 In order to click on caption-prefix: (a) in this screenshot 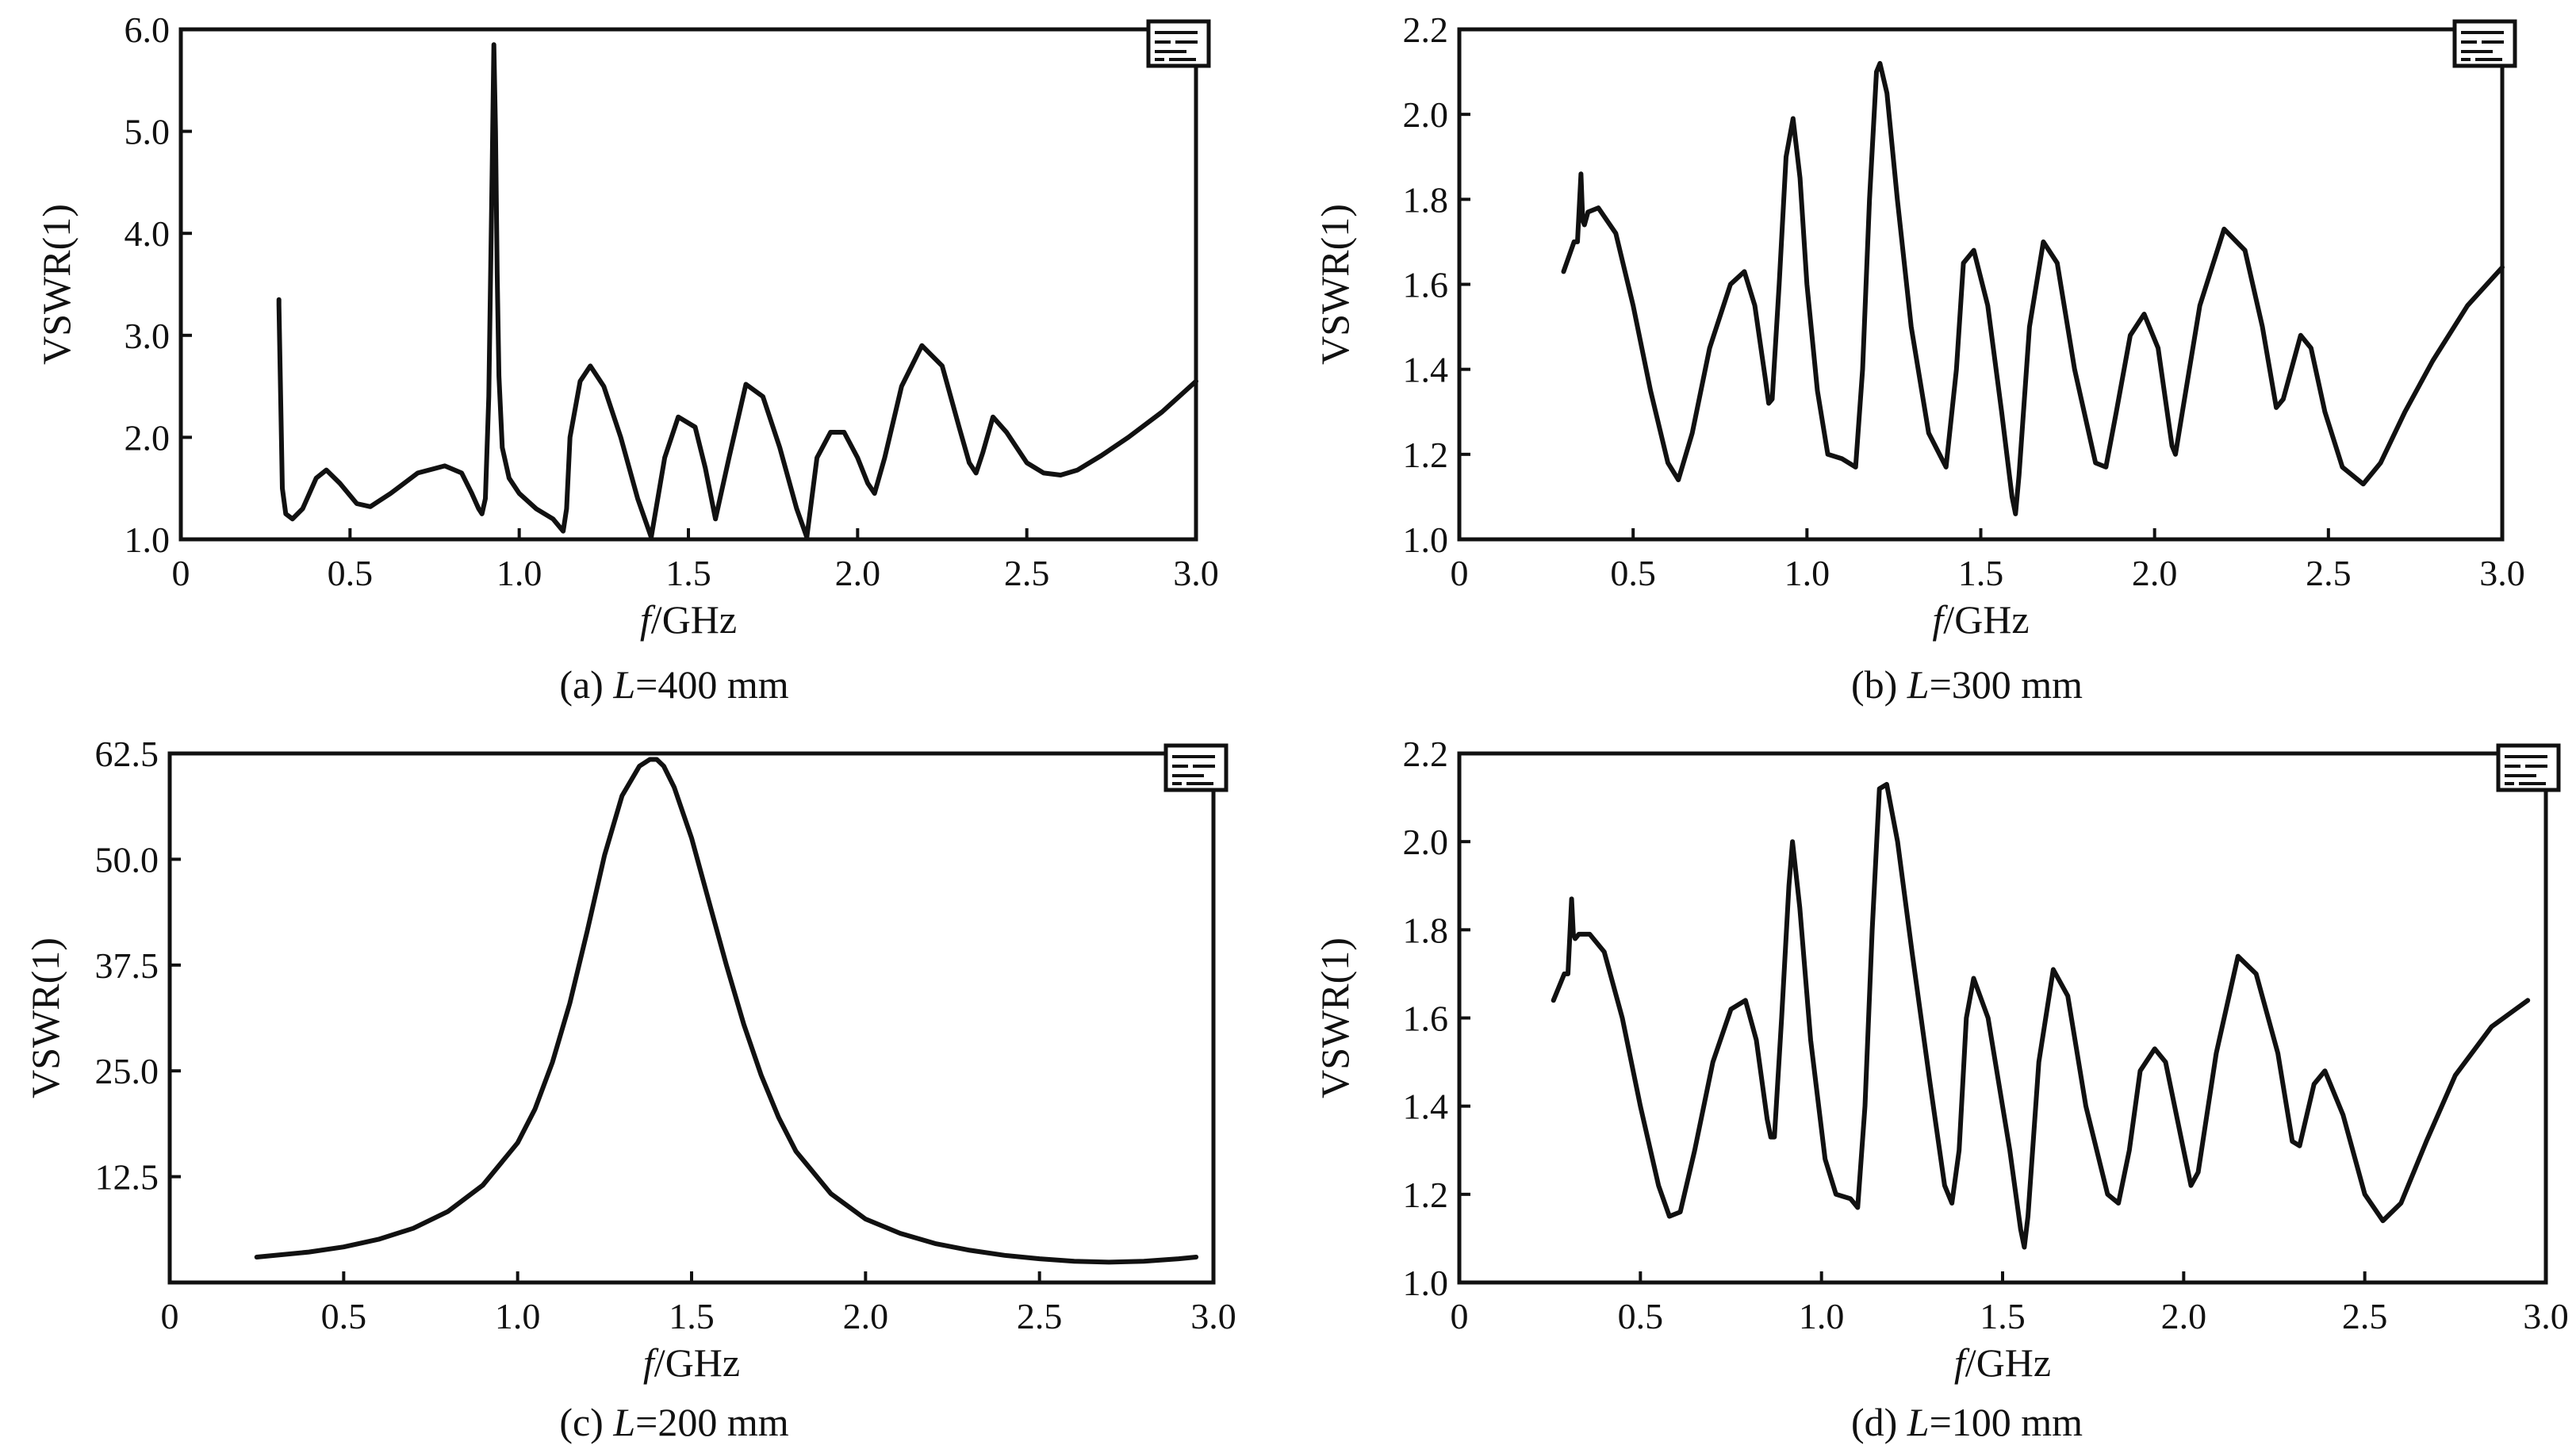, I will do `click(586, 684)`.